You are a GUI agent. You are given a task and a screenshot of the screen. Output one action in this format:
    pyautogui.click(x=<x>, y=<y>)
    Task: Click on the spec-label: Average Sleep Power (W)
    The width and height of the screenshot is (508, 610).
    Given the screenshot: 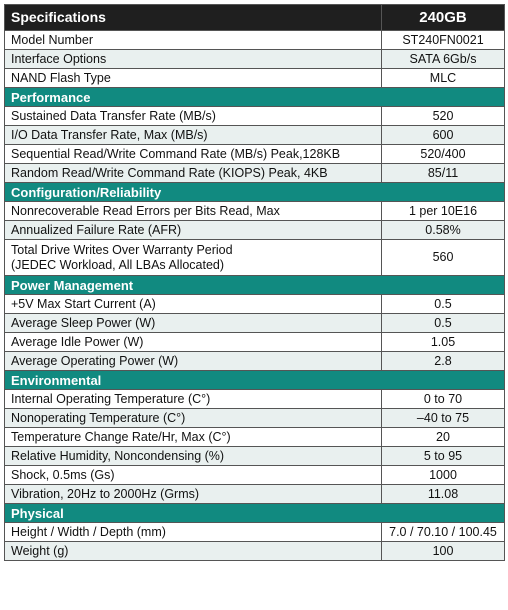 What is the action you would take?
    pyautogui.click(x=193, y=323)
    